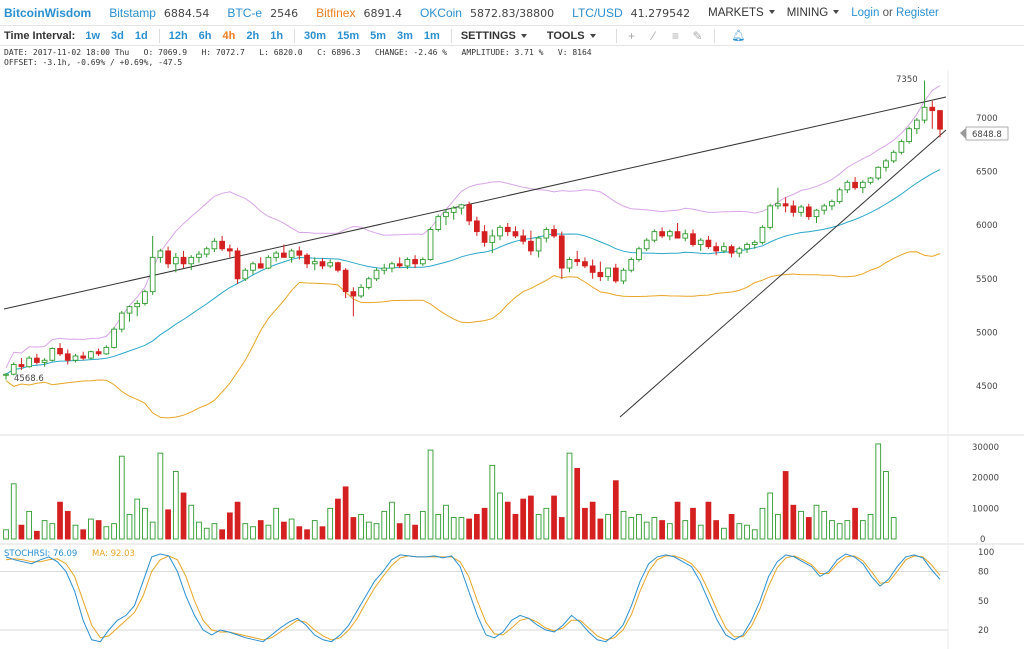  What do you see at coordinates (378, 35) in the screenshot?
I see `interval-5m: 5m` at bounding box center [378, 35].